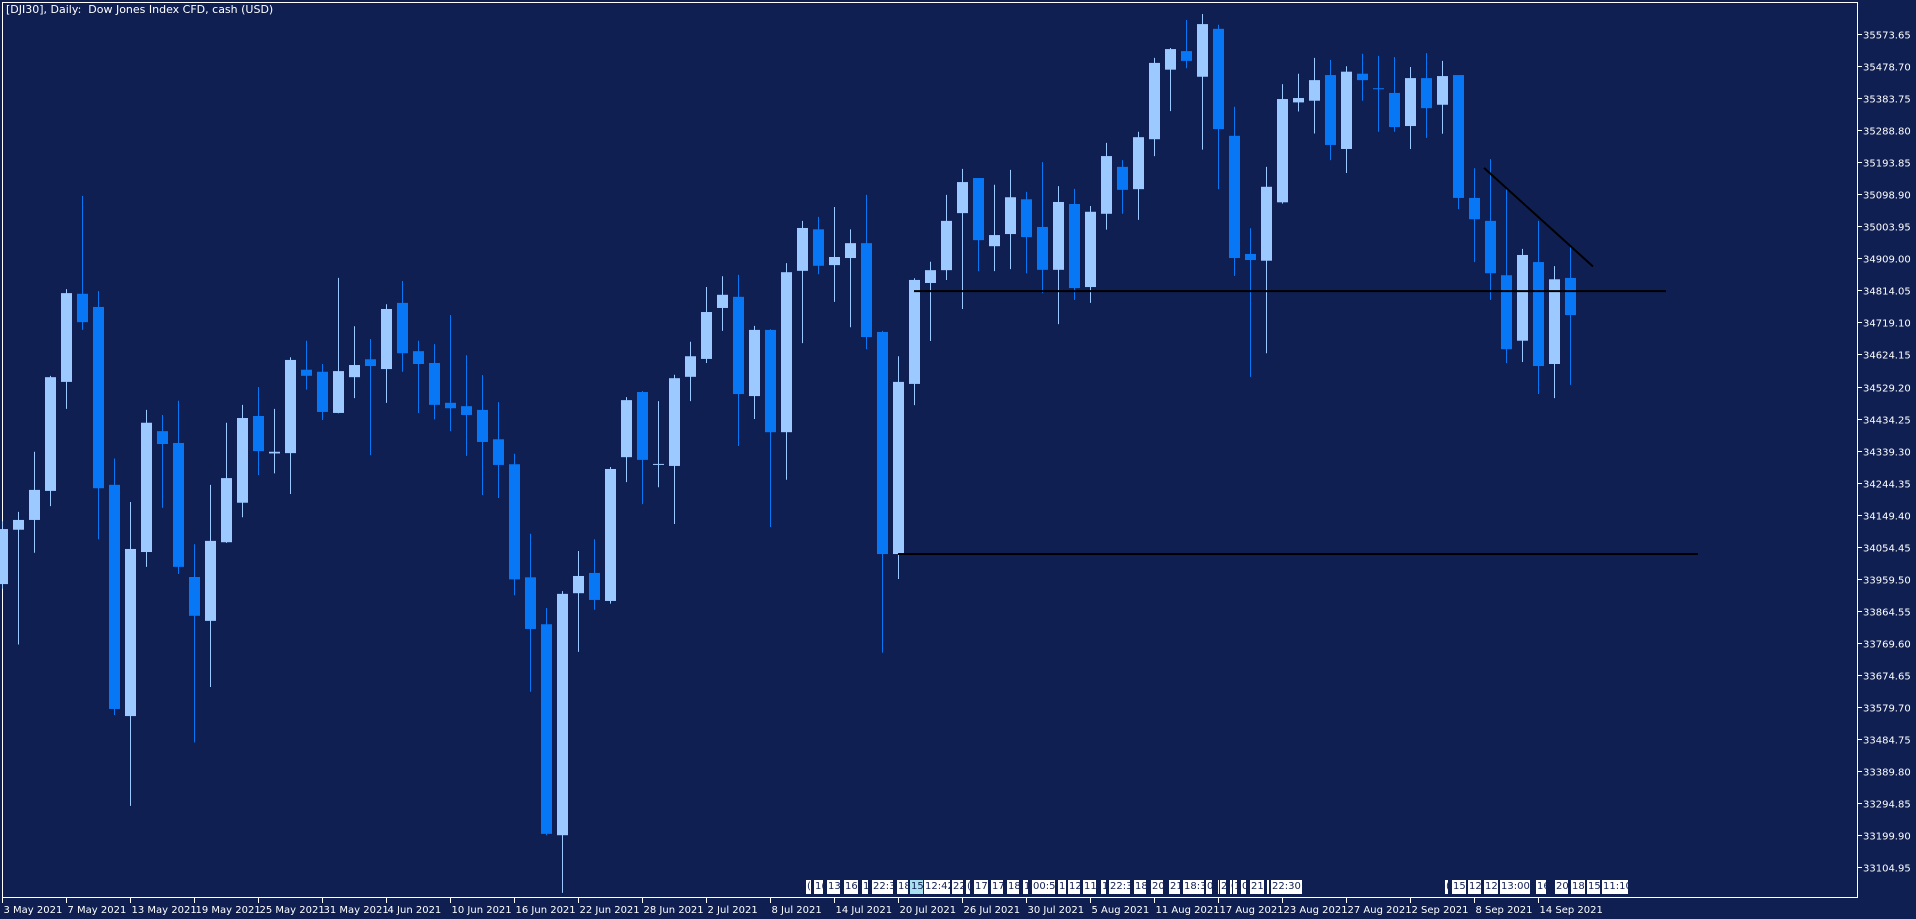  I want to click on trend-line, so click(1538, 217).